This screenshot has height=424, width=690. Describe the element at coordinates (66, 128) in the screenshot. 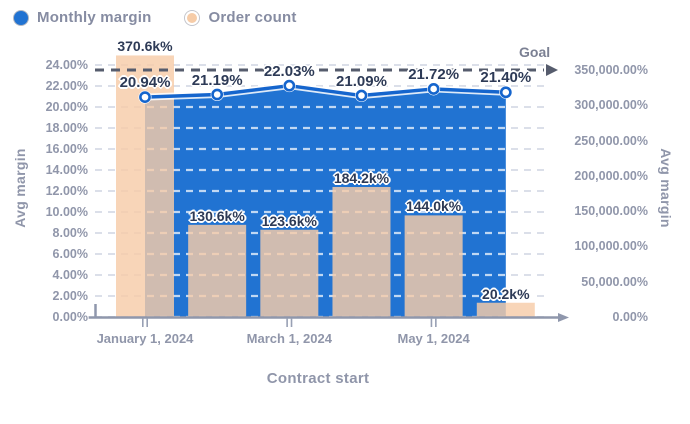

I see `y-left-tick-label: 18.00%` at that location.